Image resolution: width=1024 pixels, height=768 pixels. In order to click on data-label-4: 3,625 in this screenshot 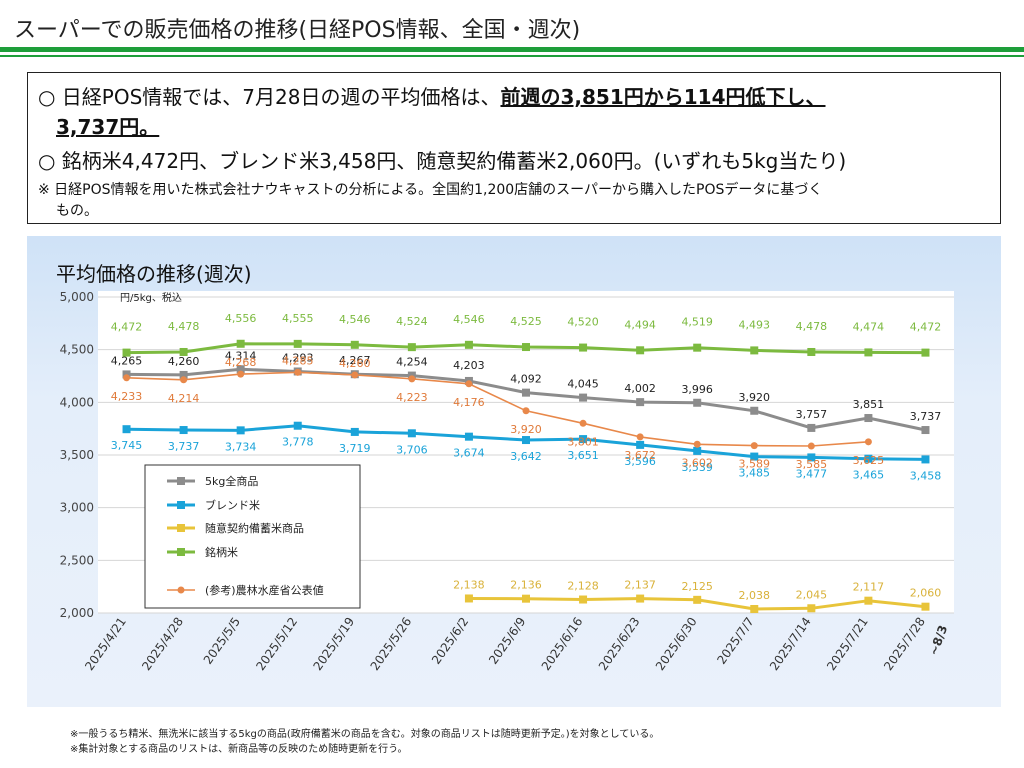, I will do `click(869, 460)`.